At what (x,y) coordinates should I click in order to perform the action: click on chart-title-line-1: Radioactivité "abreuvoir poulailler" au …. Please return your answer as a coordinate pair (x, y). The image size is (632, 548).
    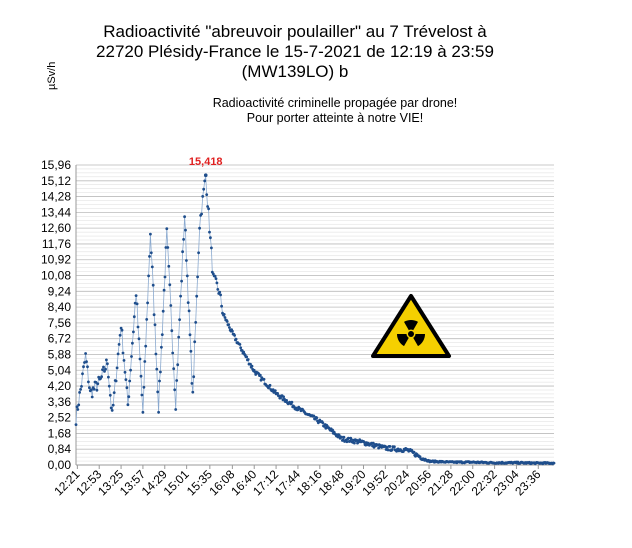
    Looking at the image, I should click on (295, 31).